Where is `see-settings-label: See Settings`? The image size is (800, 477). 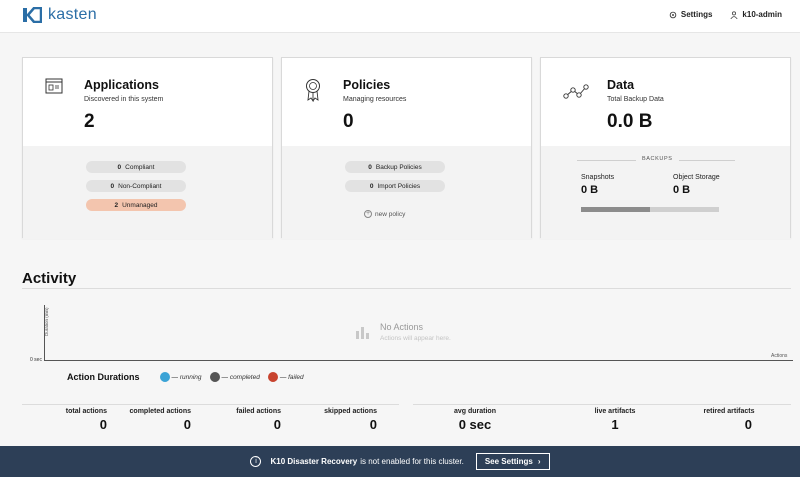 see-settings-label: See Settings is located at coordinates (508, 461).